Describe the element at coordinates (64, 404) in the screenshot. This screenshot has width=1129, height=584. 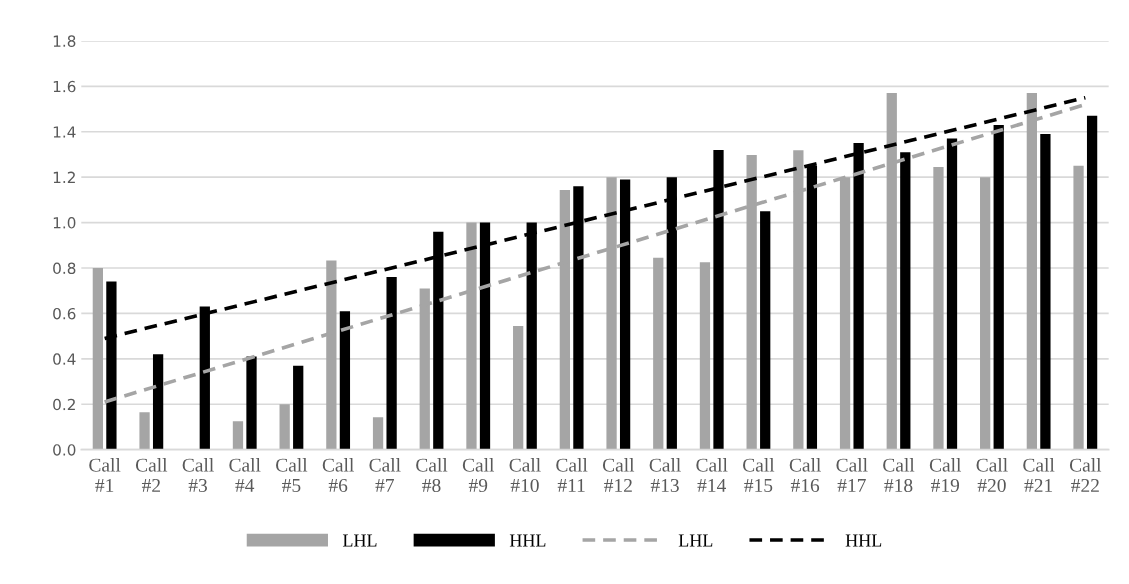
I see `y-tick-label: 0.2` at that location.